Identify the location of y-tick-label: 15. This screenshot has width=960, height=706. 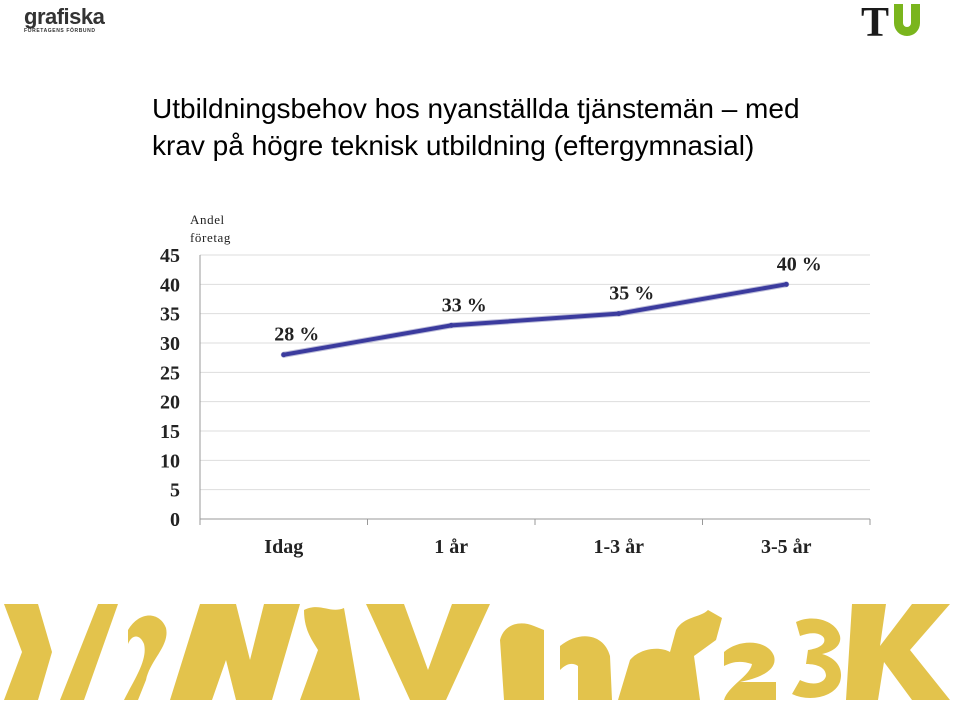
(170, 432).